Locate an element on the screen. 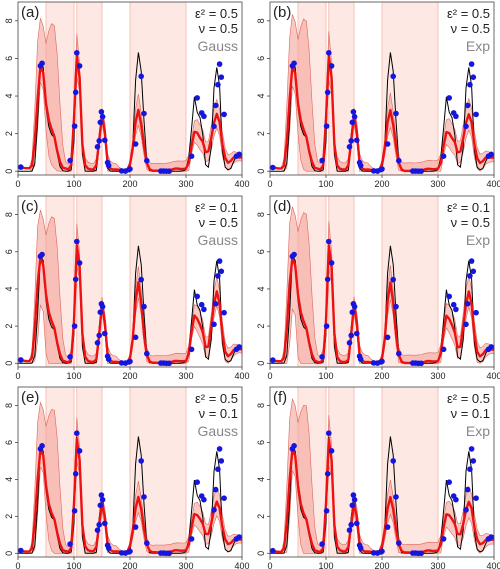 The width and height of the screenshot is (500, 569). estimate-line is located at coordinates (381, 304).